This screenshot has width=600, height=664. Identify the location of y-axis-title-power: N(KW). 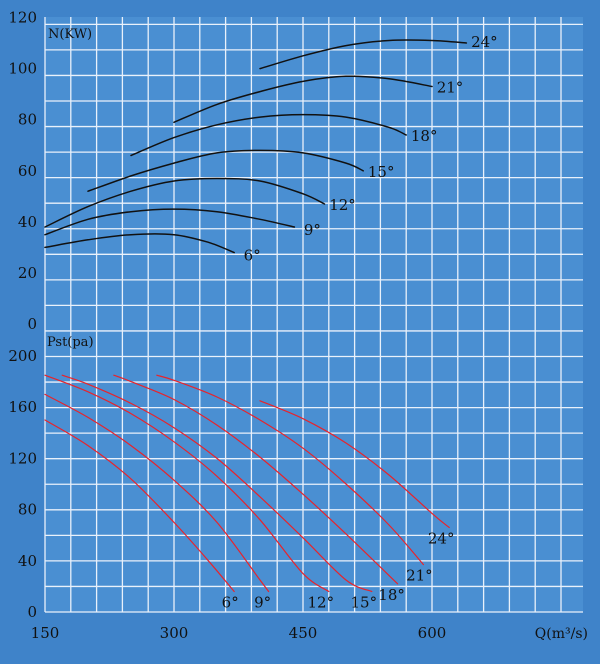
(70, 34).